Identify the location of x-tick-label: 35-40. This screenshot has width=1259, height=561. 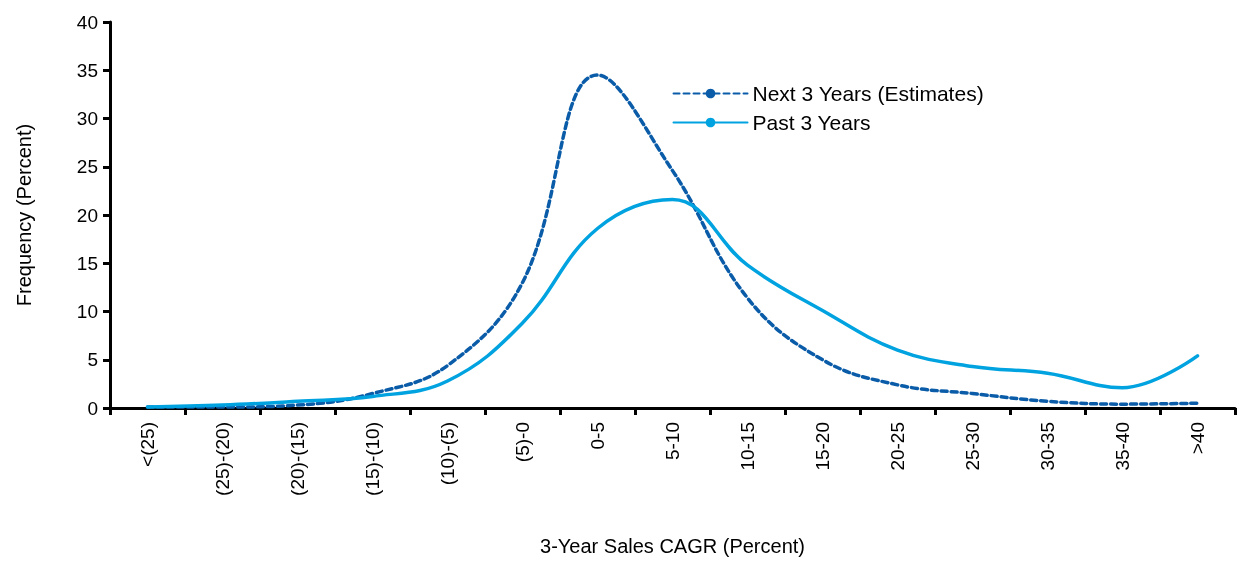
(1122, 446).